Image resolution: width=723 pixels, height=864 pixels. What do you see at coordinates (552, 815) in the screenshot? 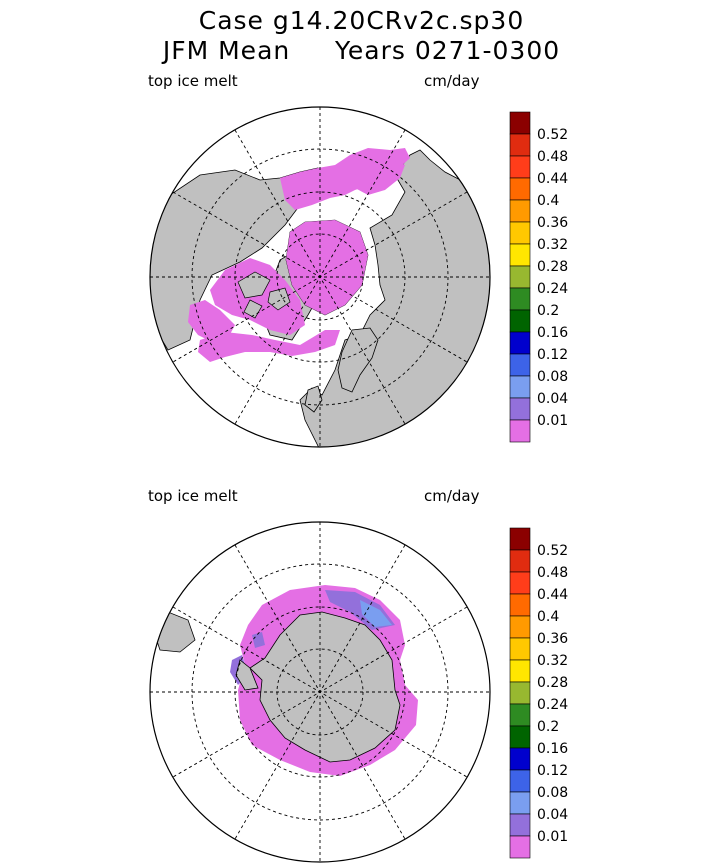
I see `south-colorbar-tick-label: 0.04` at bounding box center [552, 815].